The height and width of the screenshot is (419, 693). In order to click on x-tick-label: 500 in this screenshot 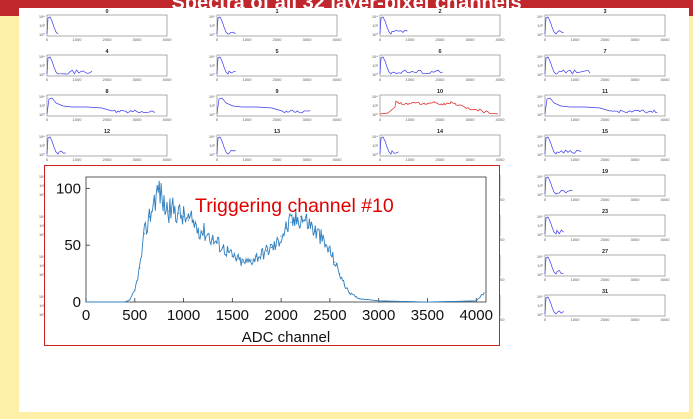, I will do `click(134, 315)`.